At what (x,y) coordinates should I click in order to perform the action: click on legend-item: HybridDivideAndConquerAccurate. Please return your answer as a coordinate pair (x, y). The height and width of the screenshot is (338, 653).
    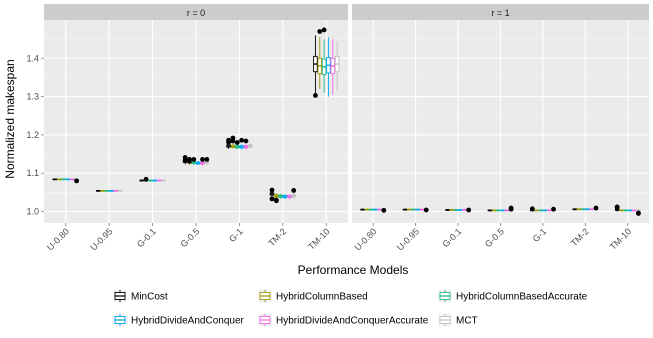
    Looking at the image, I should click on (343, 320).